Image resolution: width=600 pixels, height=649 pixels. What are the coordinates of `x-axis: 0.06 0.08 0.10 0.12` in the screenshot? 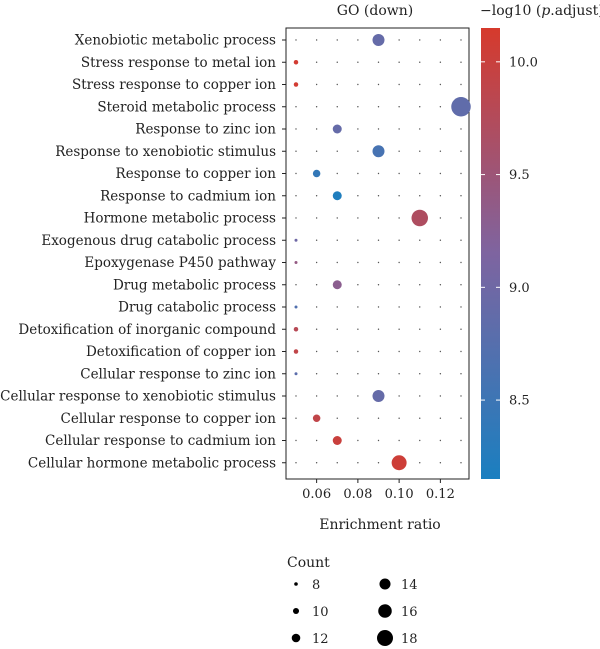 It's located at (378, 490).